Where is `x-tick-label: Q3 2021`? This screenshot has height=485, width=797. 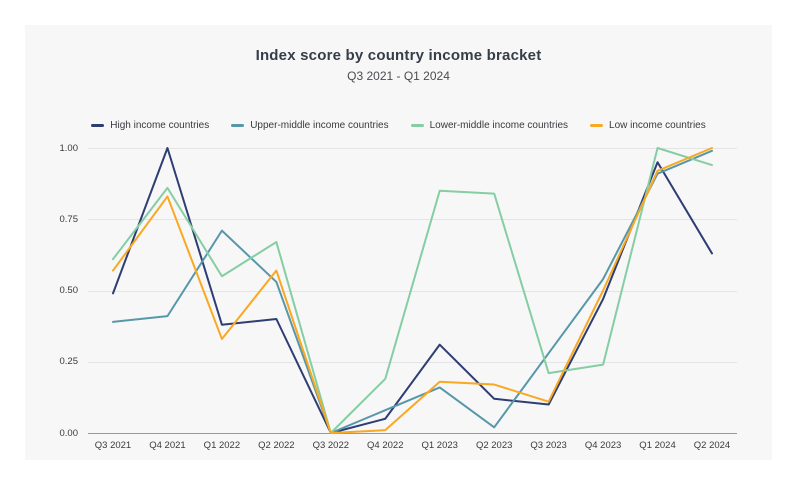 x-tick-label: Q3 2021 is located at coordinates (113, 445).